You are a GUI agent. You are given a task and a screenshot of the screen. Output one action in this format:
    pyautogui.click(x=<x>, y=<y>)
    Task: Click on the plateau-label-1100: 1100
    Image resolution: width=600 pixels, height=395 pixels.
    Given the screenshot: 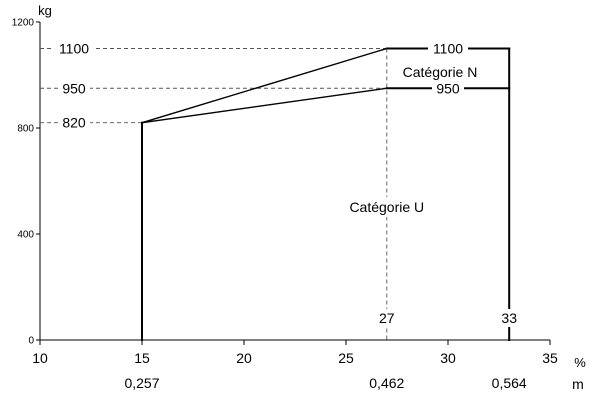 What is the action you would take?
    pyautogui.click(x=448, y=49)
    